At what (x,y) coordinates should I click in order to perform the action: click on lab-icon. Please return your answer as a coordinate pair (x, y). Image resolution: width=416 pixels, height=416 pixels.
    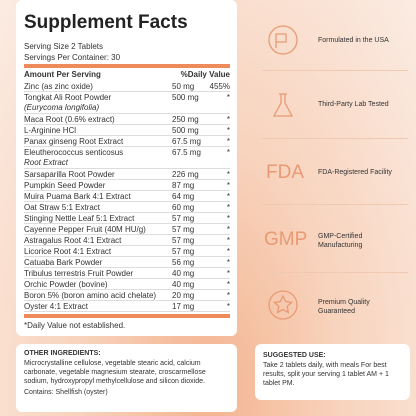
    Looking at the image, I should click on (283, 105).